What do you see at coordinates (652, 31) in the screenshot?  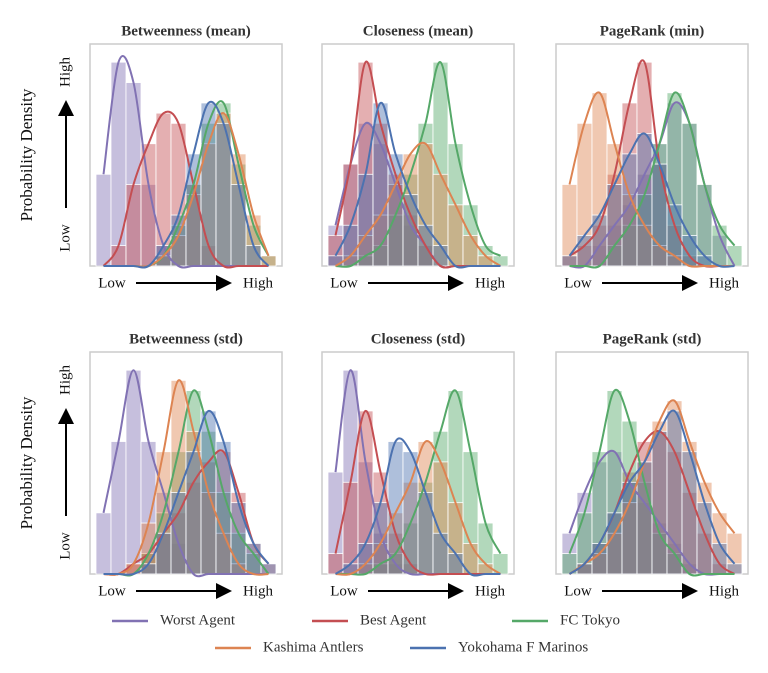 I see `panel-title: PageRank (min)` at bounding box center [652, 31].